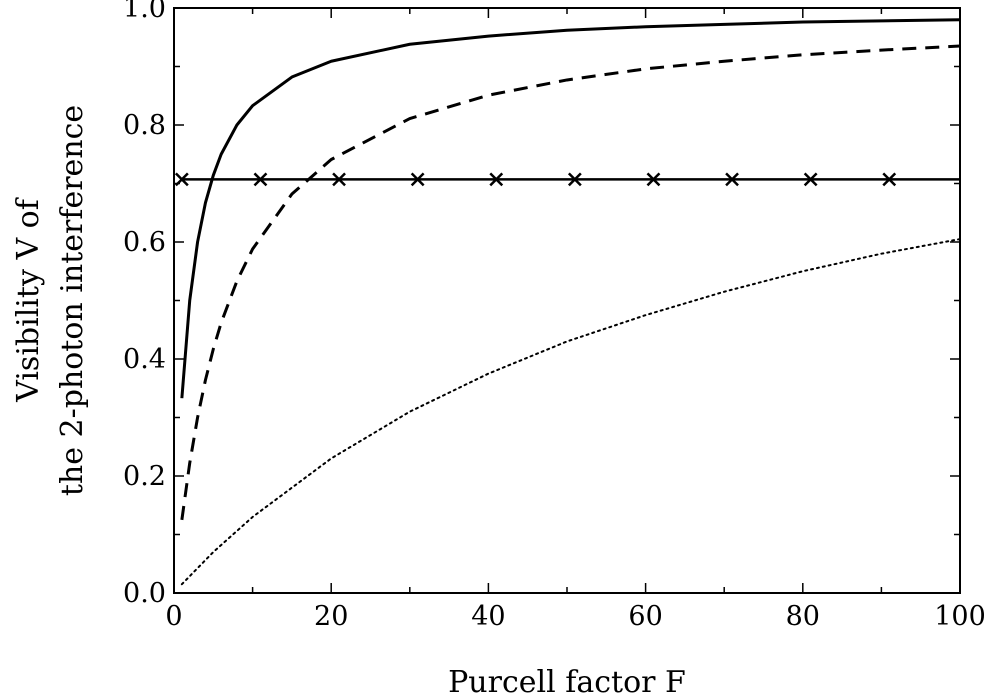  Describe the element at coordinates (144, 125) in the screenshot. I see `y-tick-label: 0.8` at that location.